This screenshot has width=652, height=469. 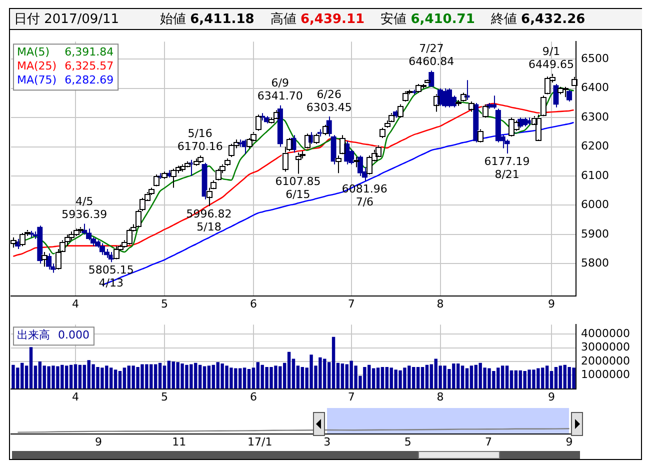 I want to click on y-tick-label: 5900, so click(x=595, y=233).